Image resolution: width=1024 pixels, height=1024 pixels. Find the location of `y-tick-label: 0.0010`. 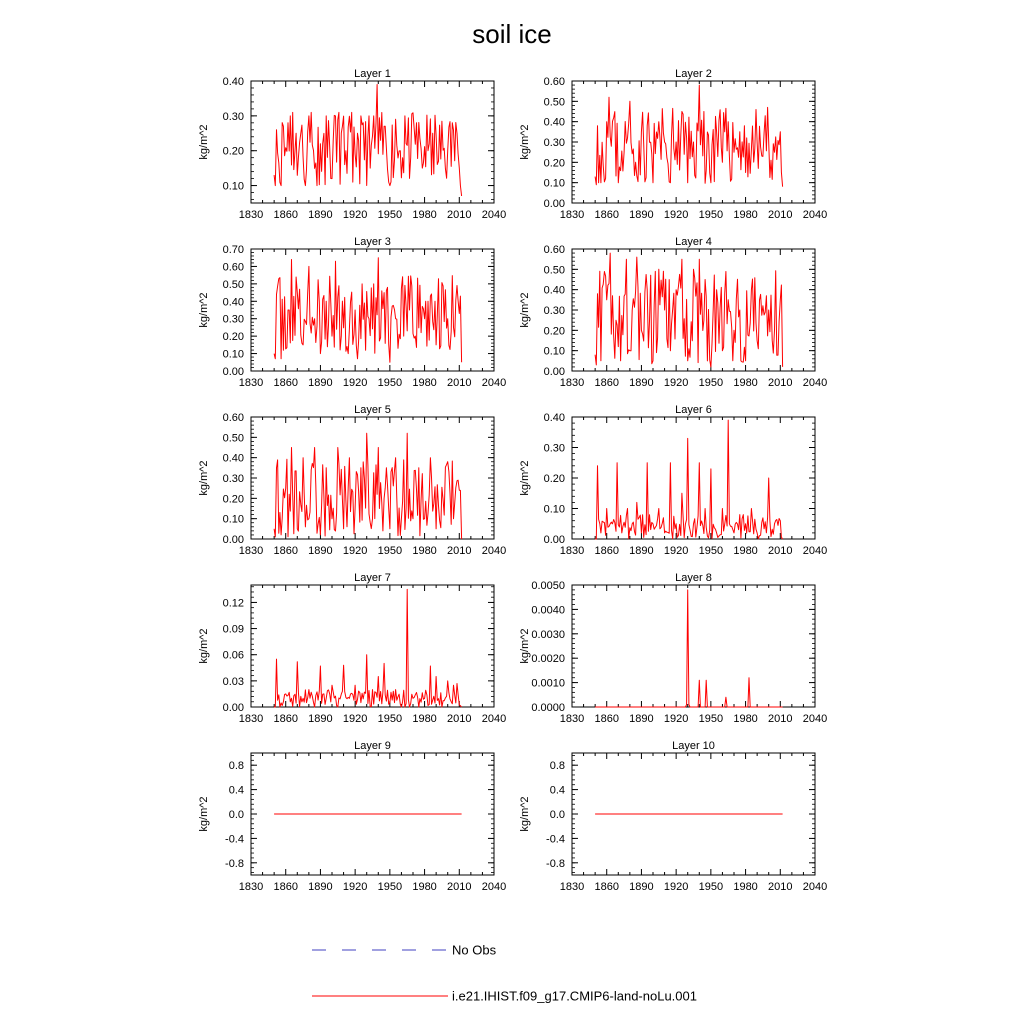

y-tick-label: 0.0010 is located at coordinates (548, 684).